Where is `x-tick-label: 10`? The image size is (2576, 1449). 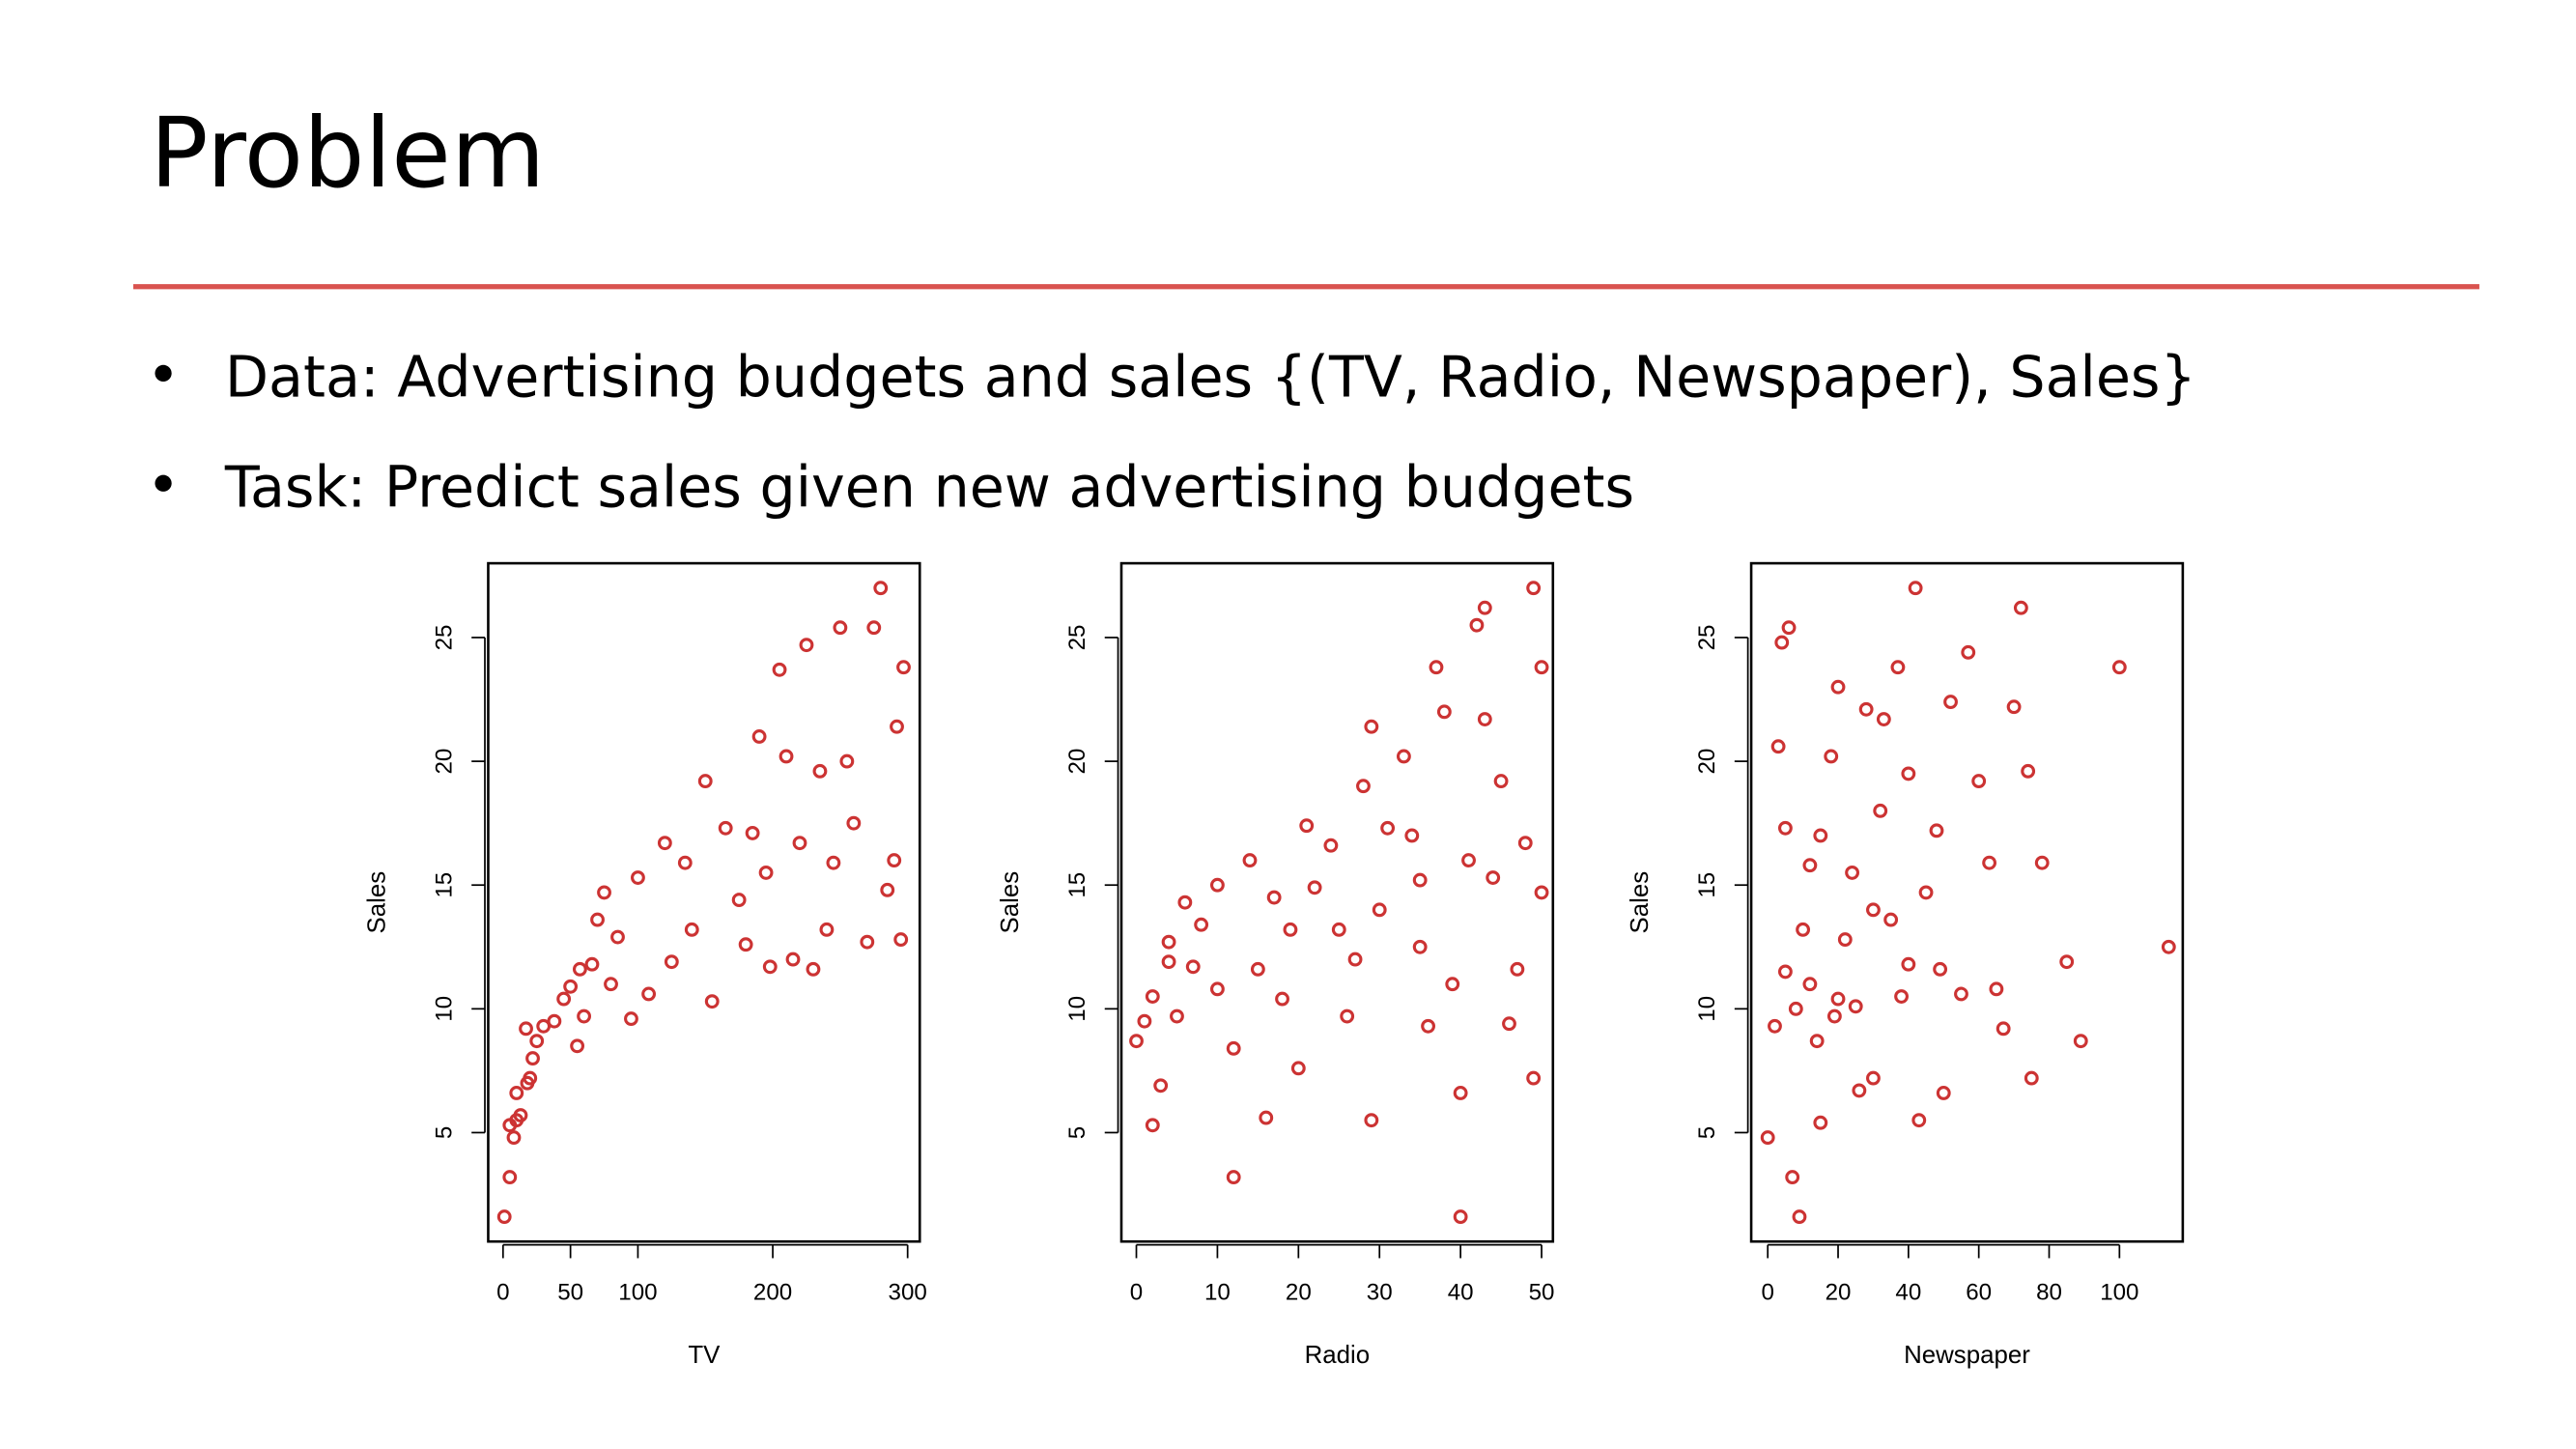 x-tick-label: 10 is located at coordinates (1217, 1293).